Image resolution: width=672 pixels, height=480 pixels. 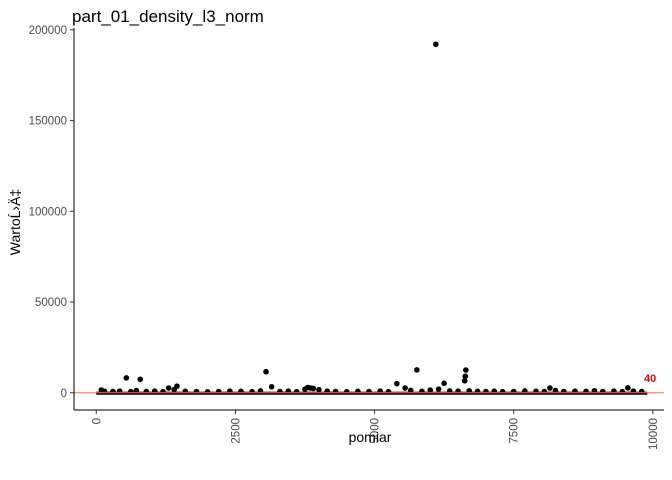 I want to click on y-tick-label: 50000, so click(x=51, y=303).